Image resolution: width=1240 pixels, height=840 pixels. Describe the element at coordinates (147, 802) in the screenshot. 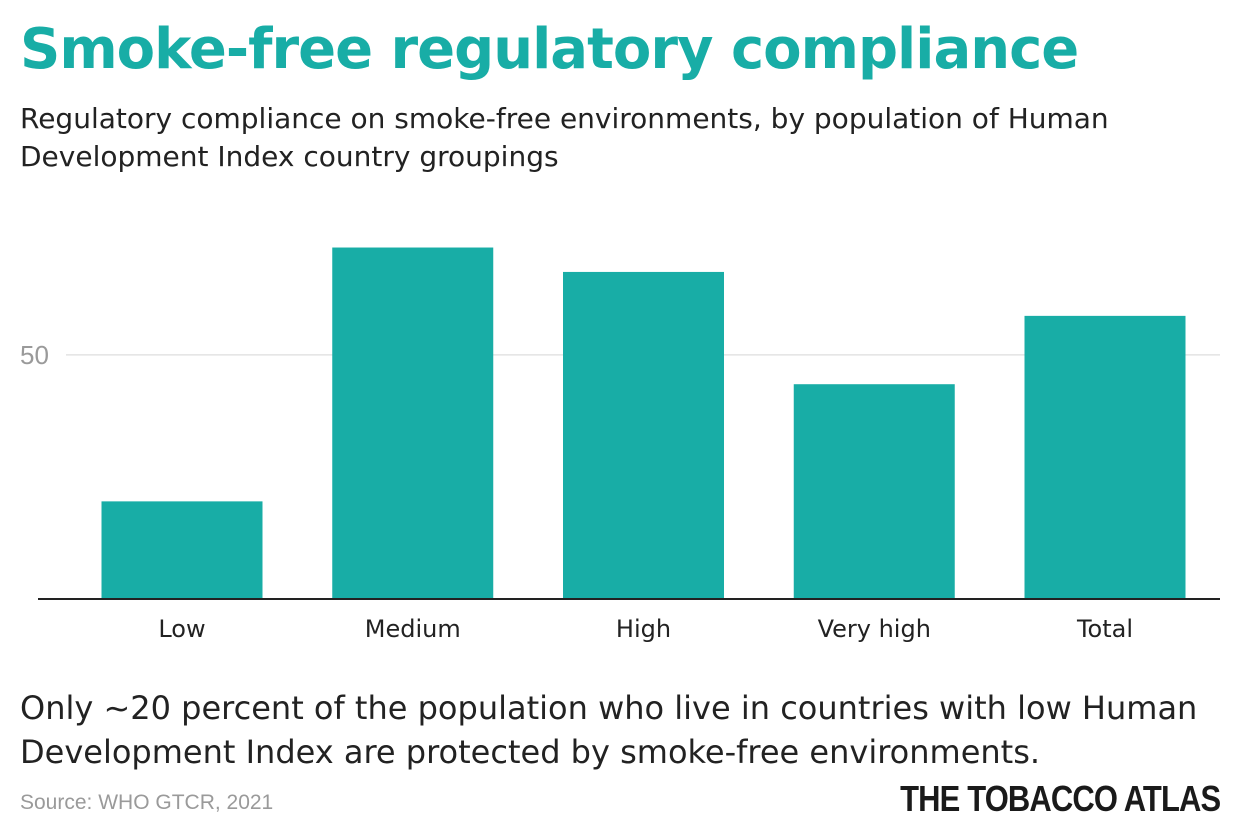

I see `source-note: Source: WHO GTCR, 2021` at that location.